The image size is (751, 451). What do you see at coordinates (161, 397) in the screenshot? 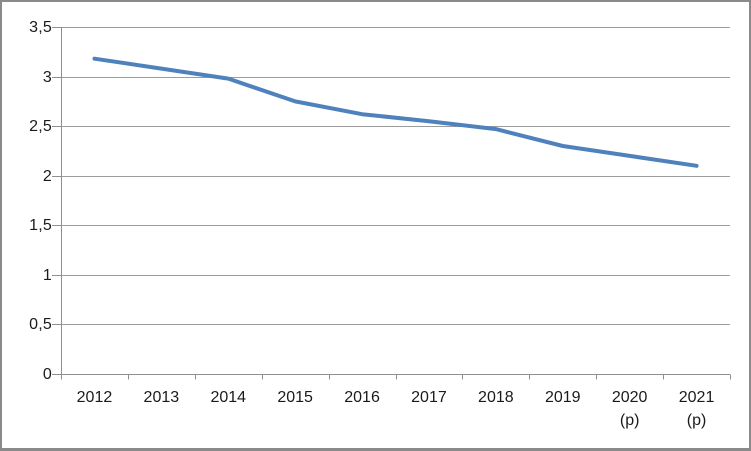
I see `x-tick-label: 2013` at bounding box center [161, 397].